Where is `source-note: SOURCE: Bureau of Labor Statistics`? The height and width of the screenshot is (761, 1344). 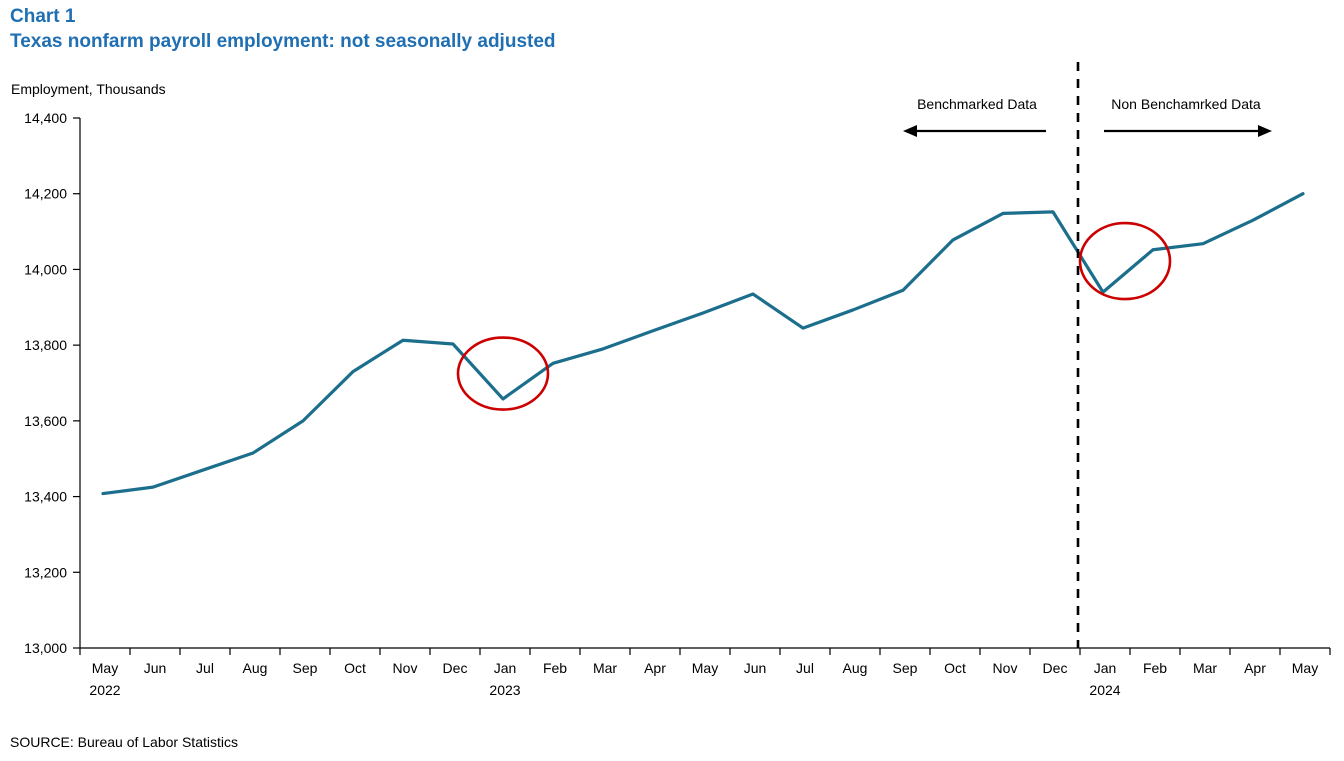 source-note: SOURCE: Bureau of Labor Statistics is located at coordinates (124, 742).